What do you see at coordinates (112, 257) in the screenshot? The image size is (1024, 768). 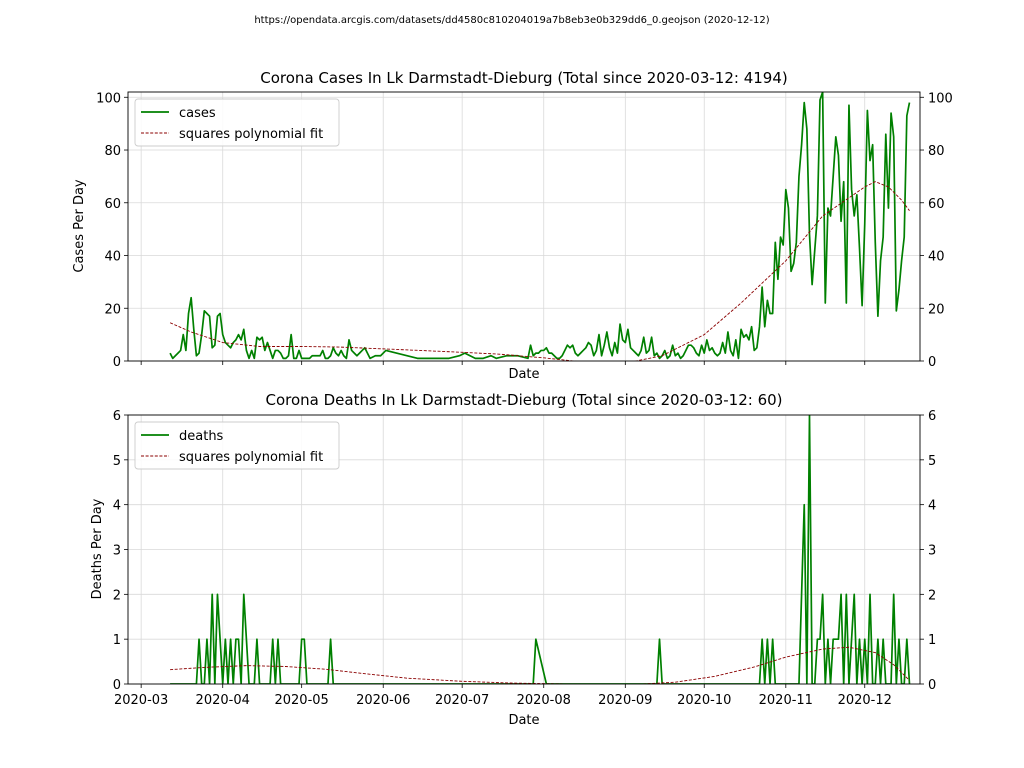 I see `cases-y-tick-label: 40` at bounding box center [112, 257].